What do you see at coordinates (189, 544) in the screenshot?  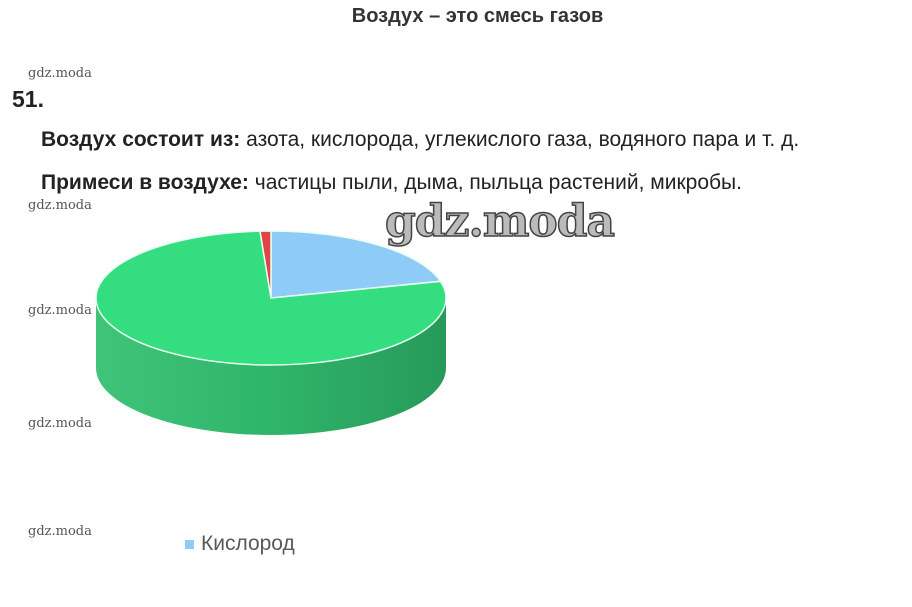 I see `legend-swatch` at bounding box center [189, 544].